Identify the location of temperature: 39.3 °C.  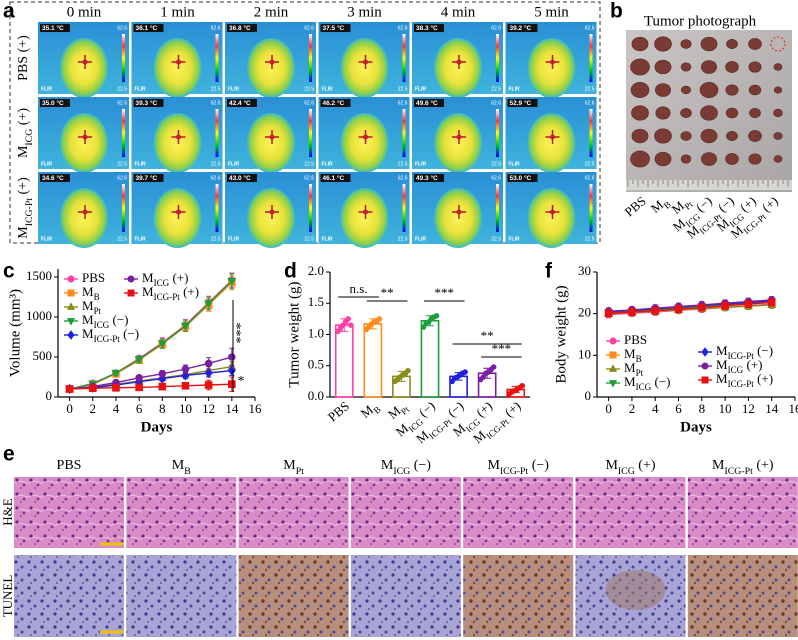
(147, 103).